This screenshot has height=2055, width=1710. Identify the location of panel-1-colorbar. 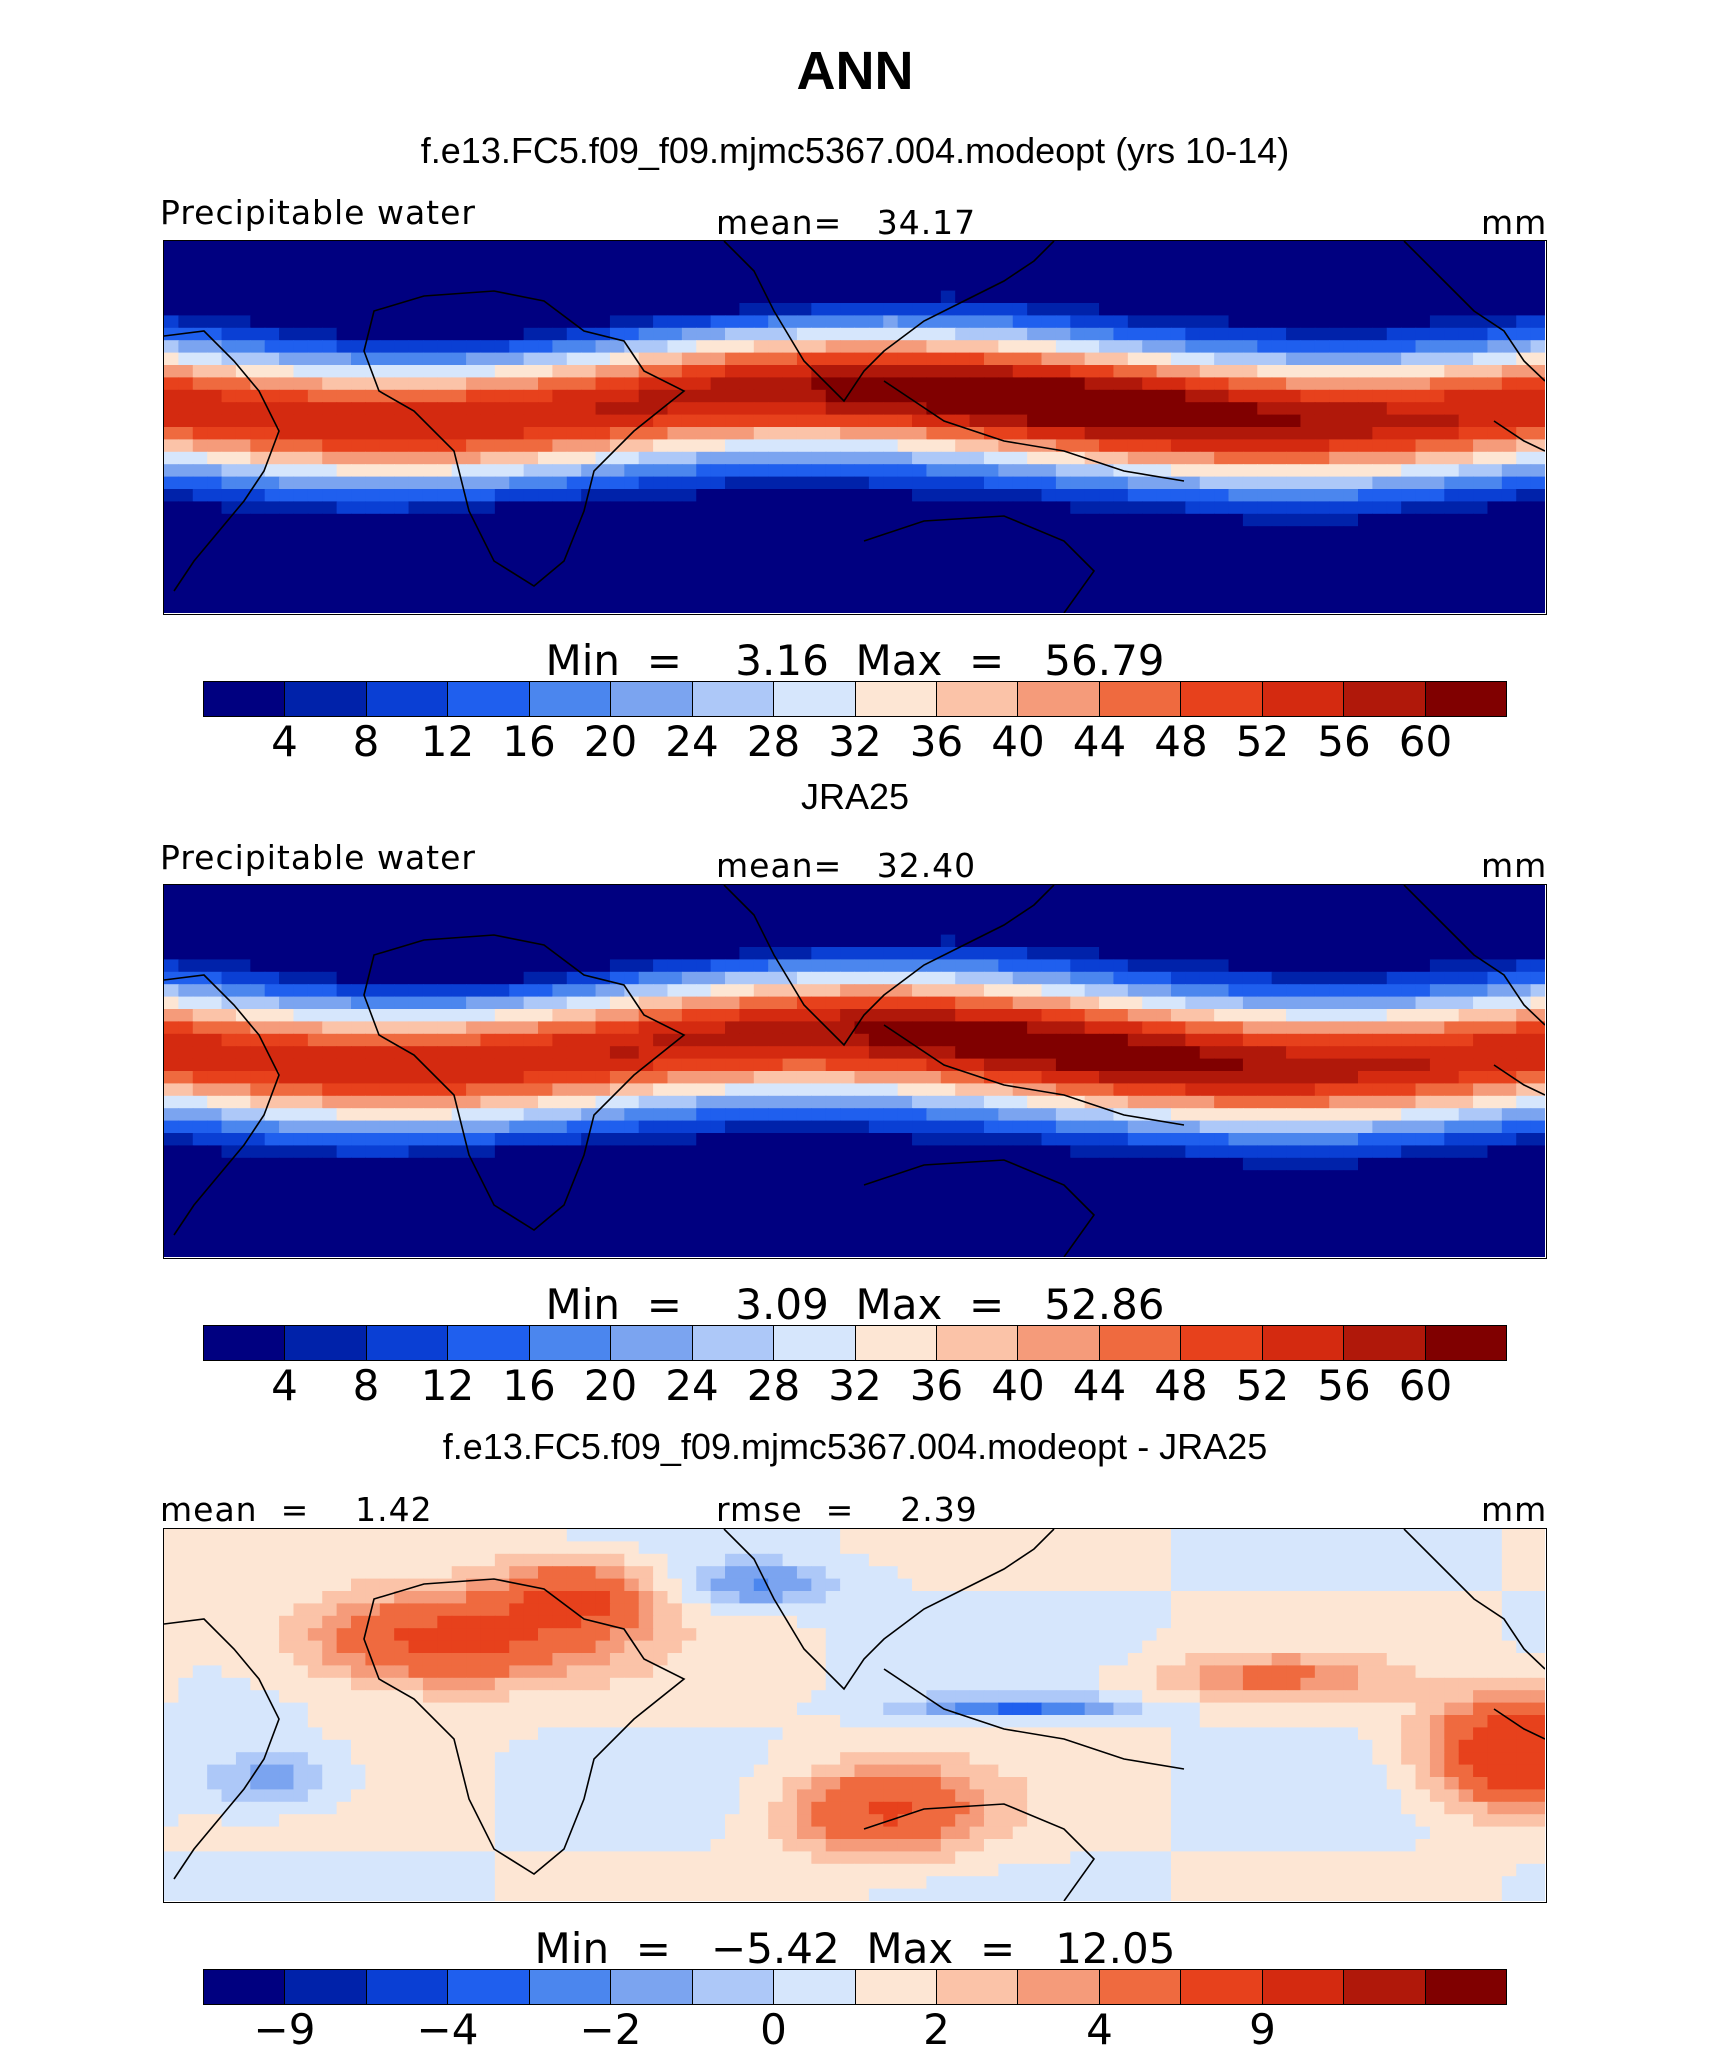
(855, 699).